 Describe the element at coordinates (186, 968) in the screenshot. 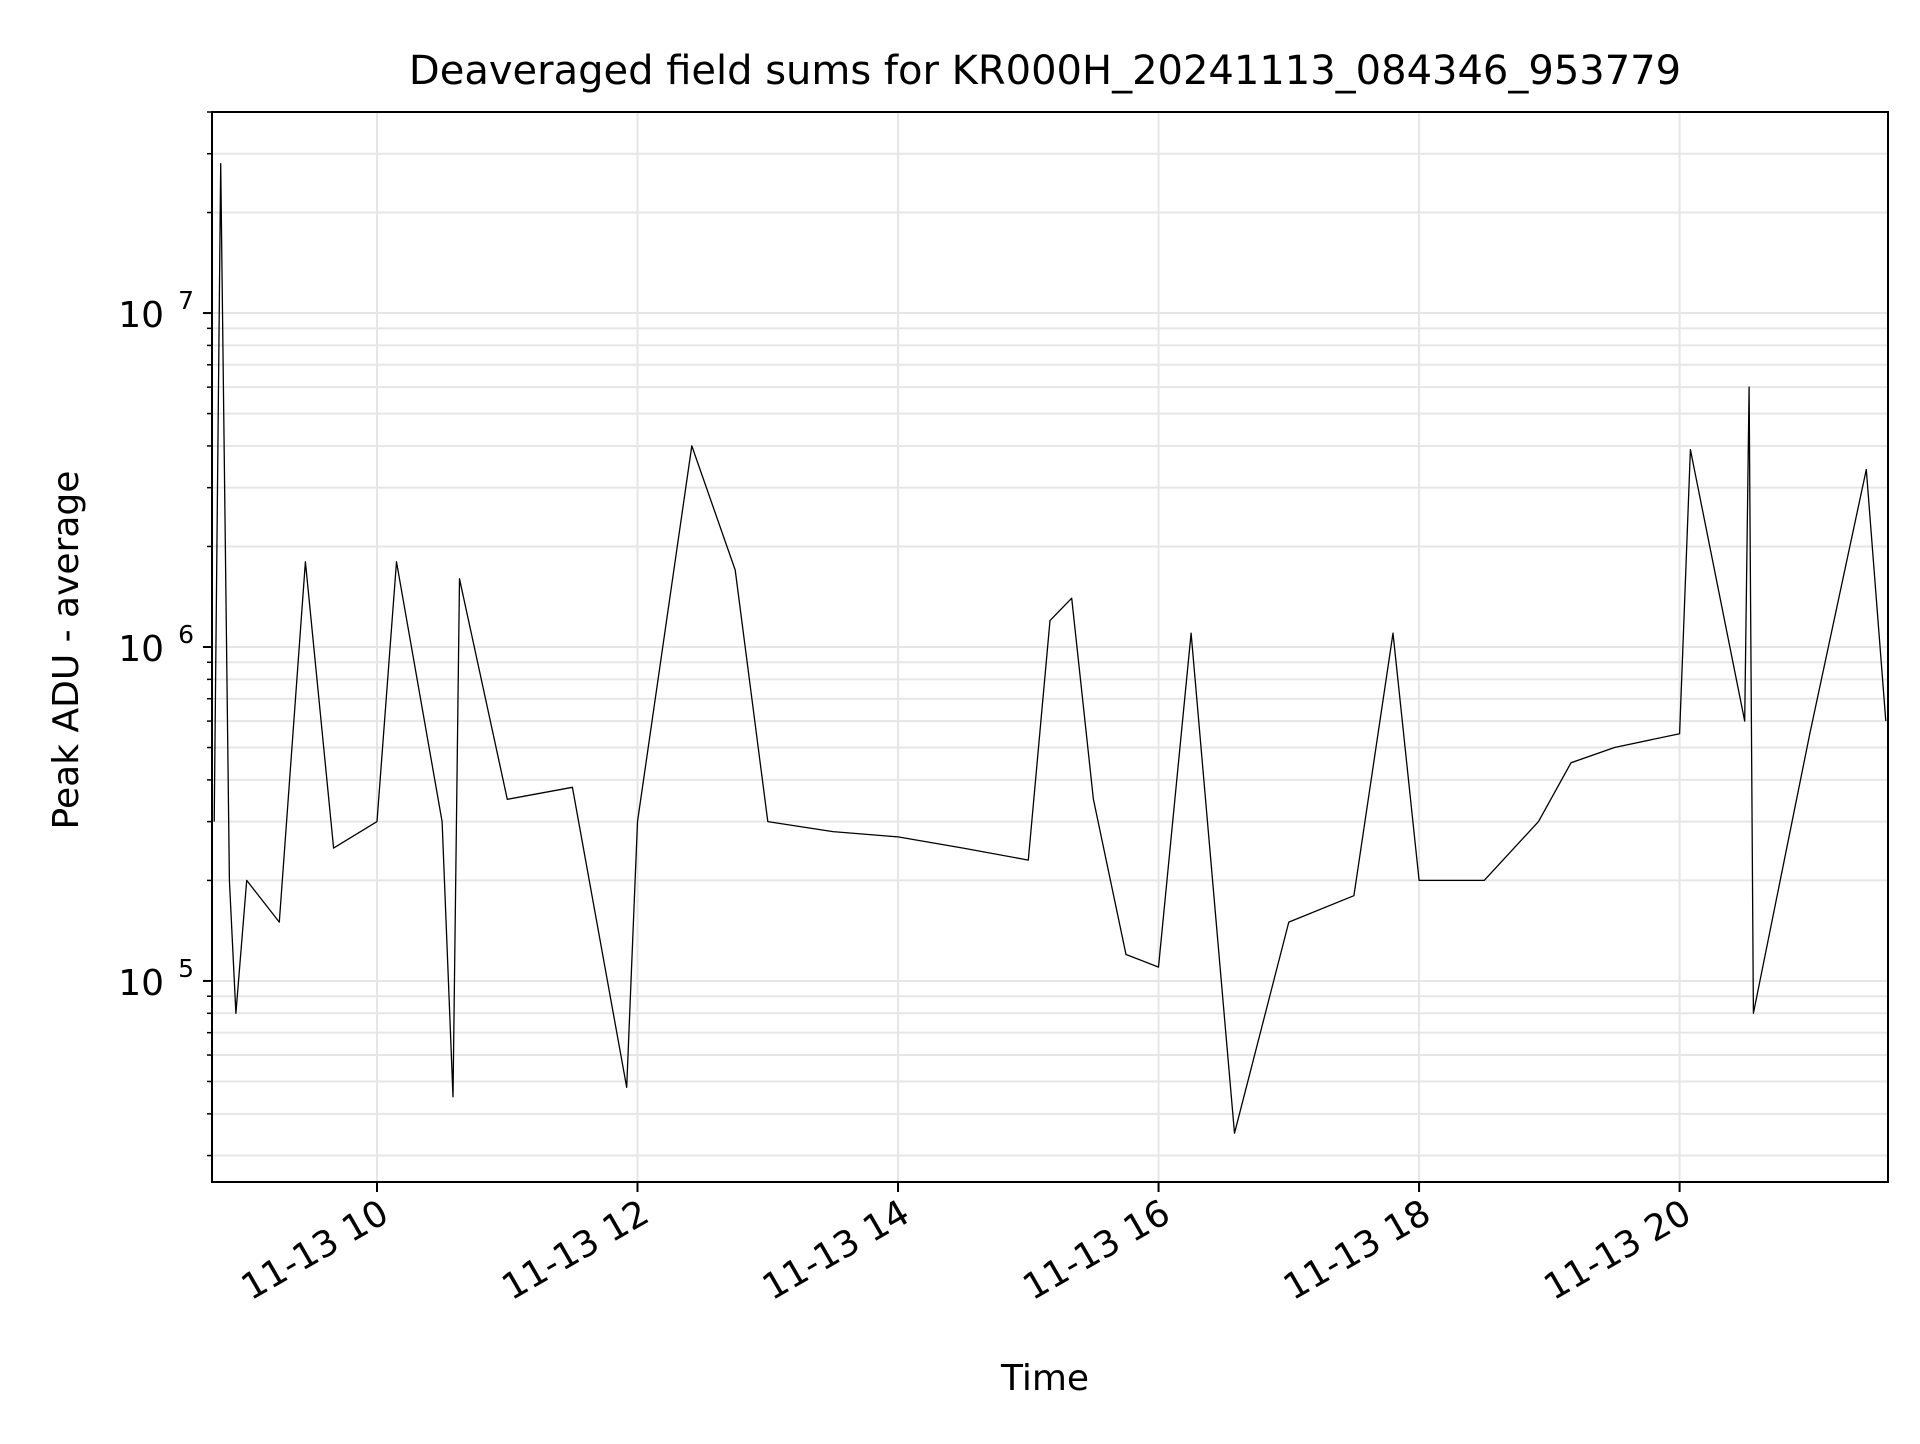

I see `y-tick-exponent: 5` at that location.